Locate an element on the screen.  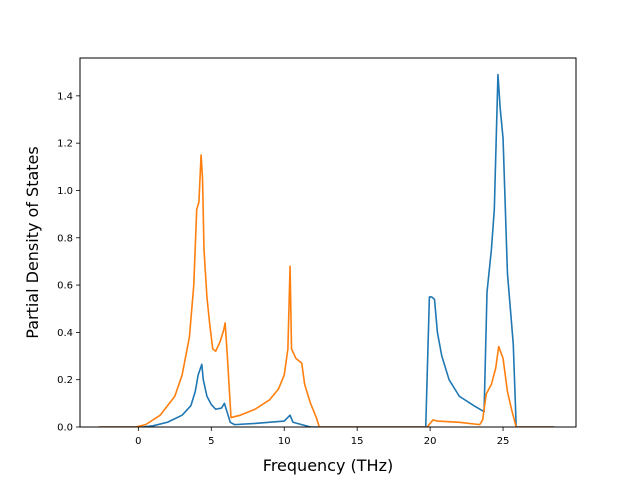
x-tick-label: 0 is located at coordinates (138, 441).